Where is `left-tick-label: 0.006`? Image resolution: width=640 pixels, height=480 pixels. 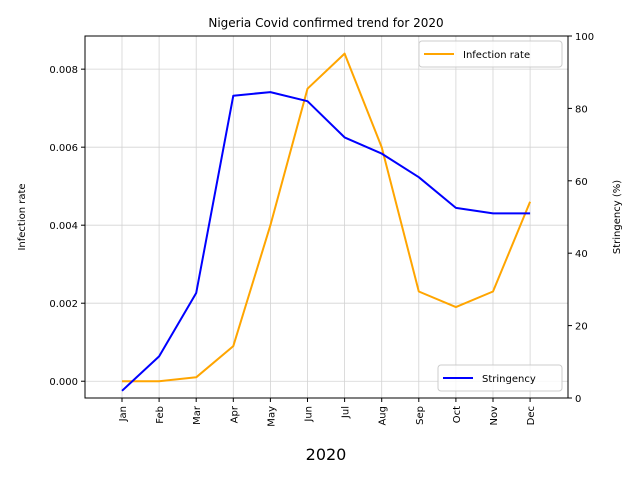
left-tick-label: 0.006 is located at coordinates (63, 148).